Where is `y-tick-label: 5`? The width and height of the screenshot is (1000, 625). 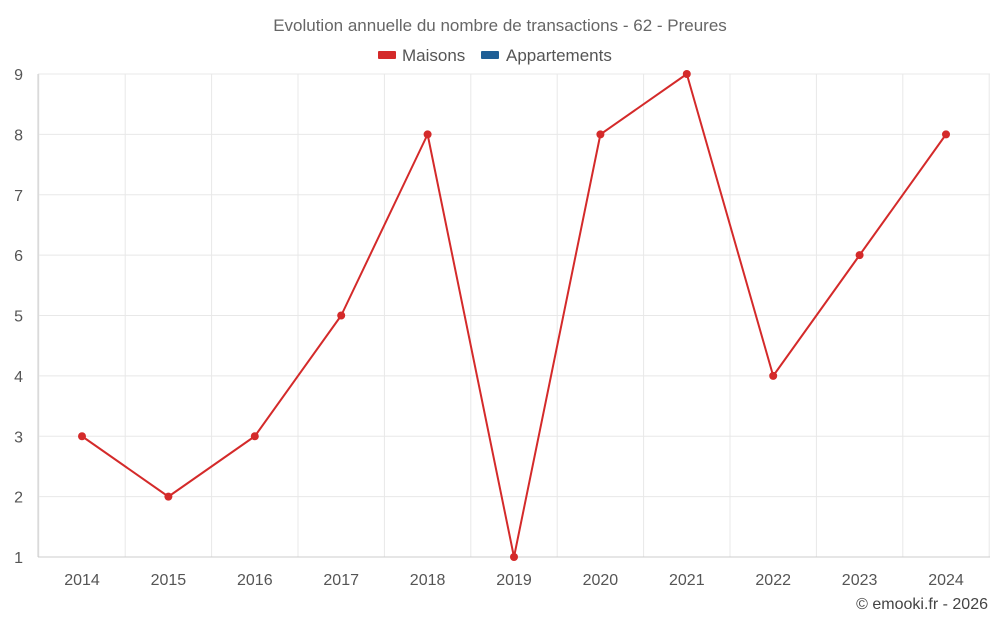 y-tick-label: 5 is located at coordinates (18, 317).